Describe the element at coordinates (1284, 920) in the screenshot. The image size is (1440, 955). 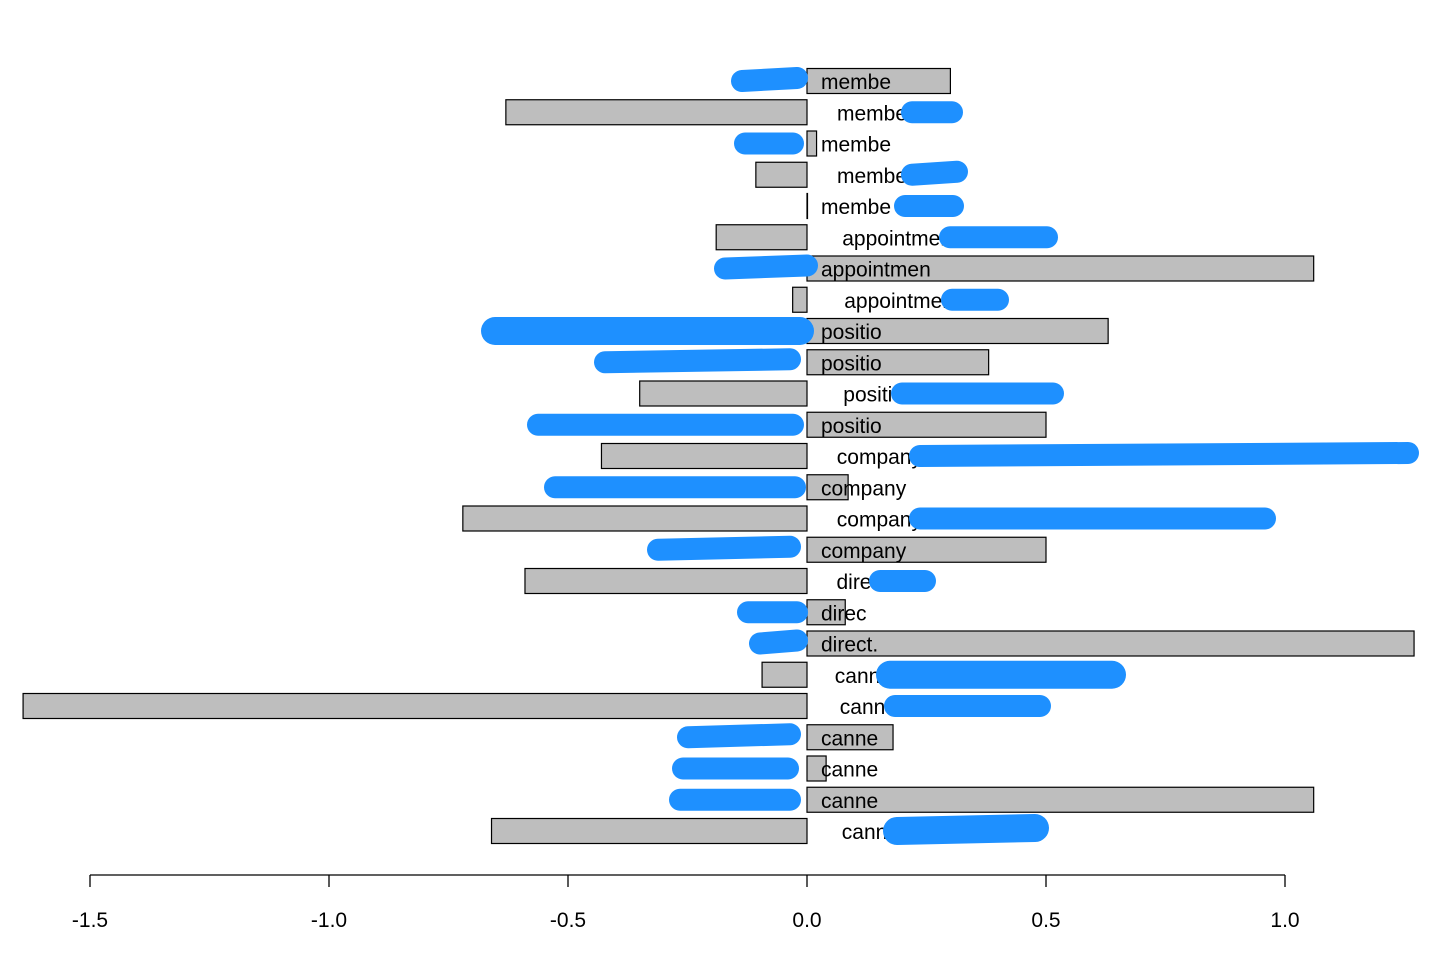
I see `x-tick-label: 1.0` at that location.